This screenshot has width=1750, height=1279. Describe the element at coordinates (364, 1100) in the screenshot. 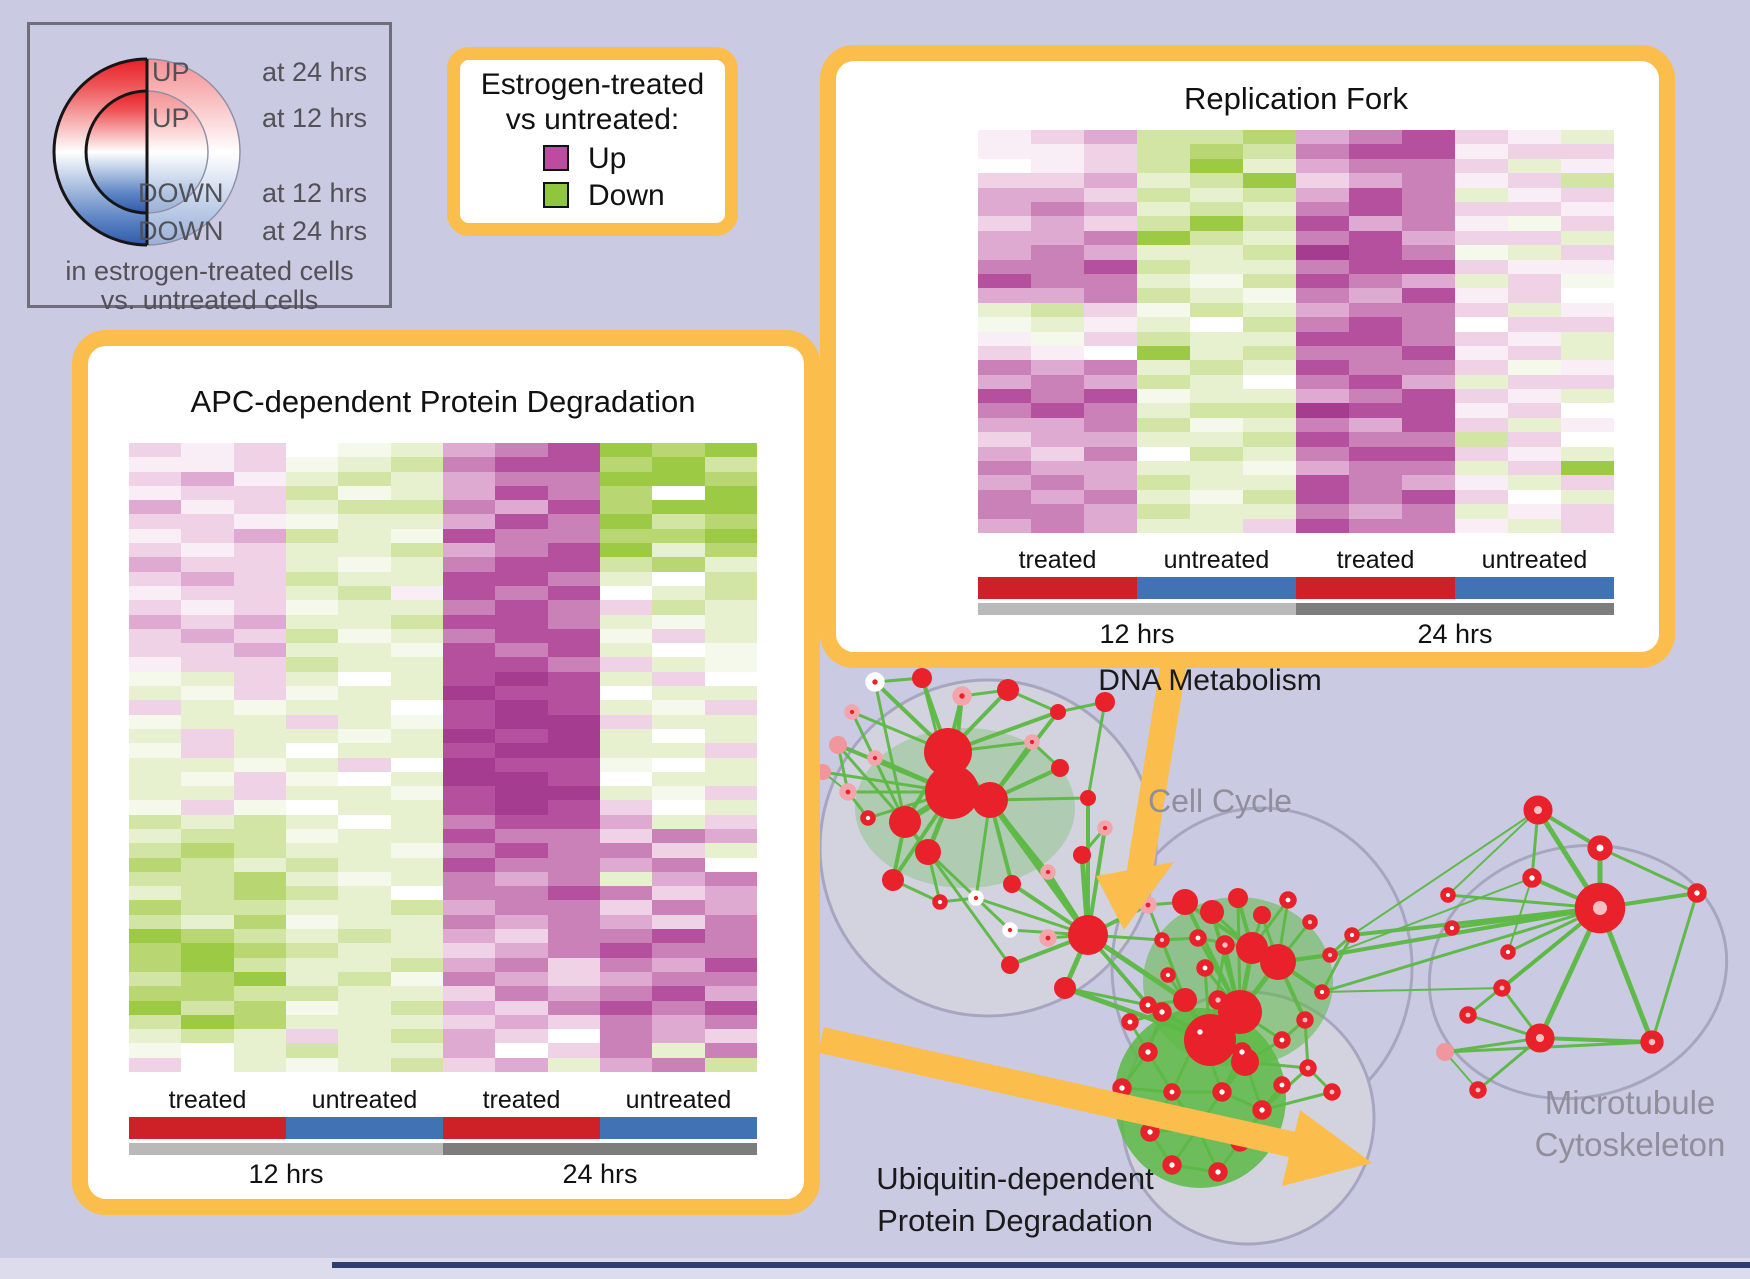

I see `condition-label: untreated` at that location.